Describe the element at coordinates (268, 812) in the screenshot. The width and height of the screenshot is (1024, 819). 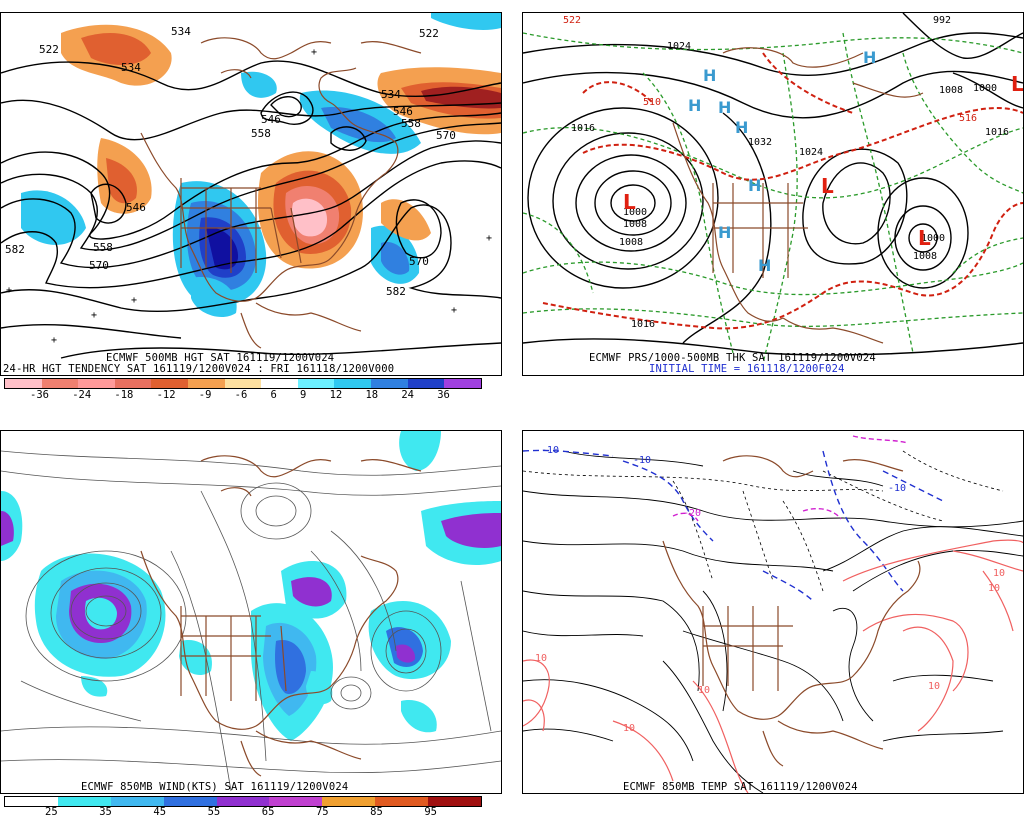
I see `scale-tick: 65` at that location.